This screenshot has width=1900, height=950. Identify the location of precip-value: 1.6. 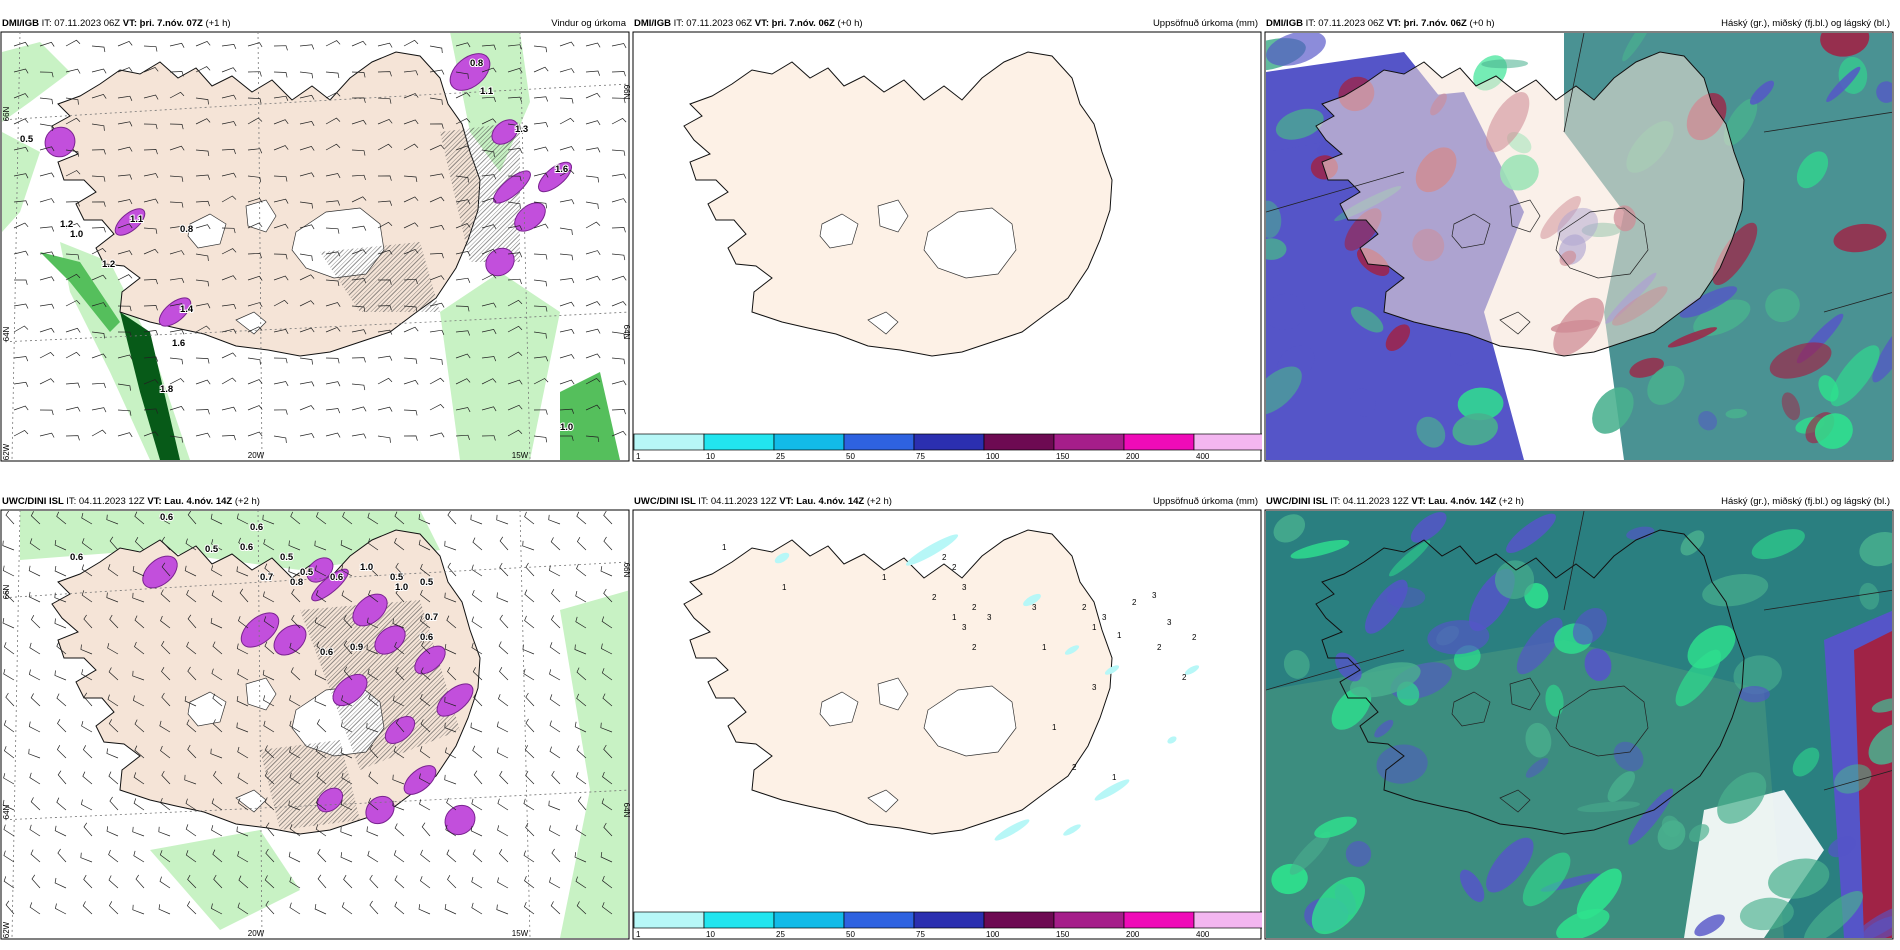
(561, 169).